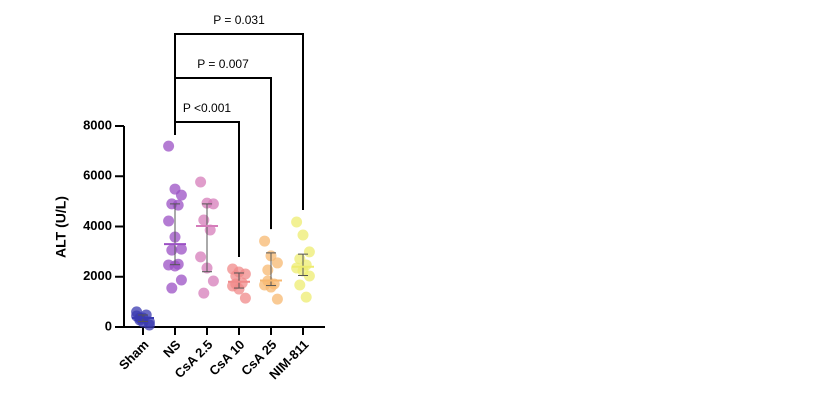  I want to click on y-tick-label: 2000, so click(97, 275).